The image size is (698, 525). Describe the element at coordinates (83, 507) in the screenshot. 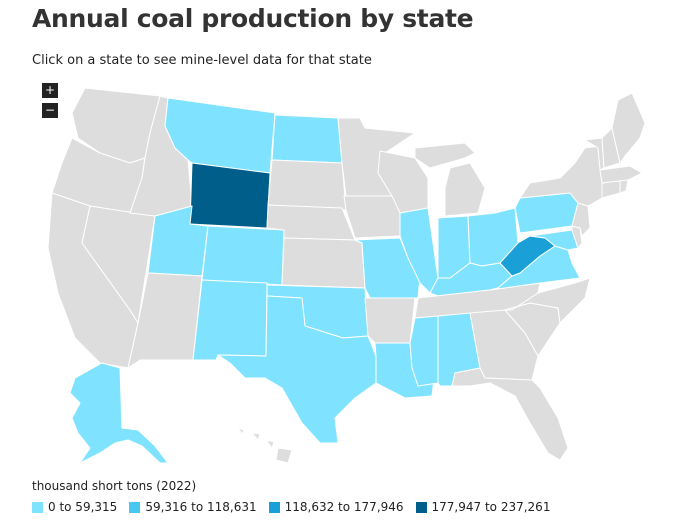

I see `legend-label: 0 to 59,315` at that location.